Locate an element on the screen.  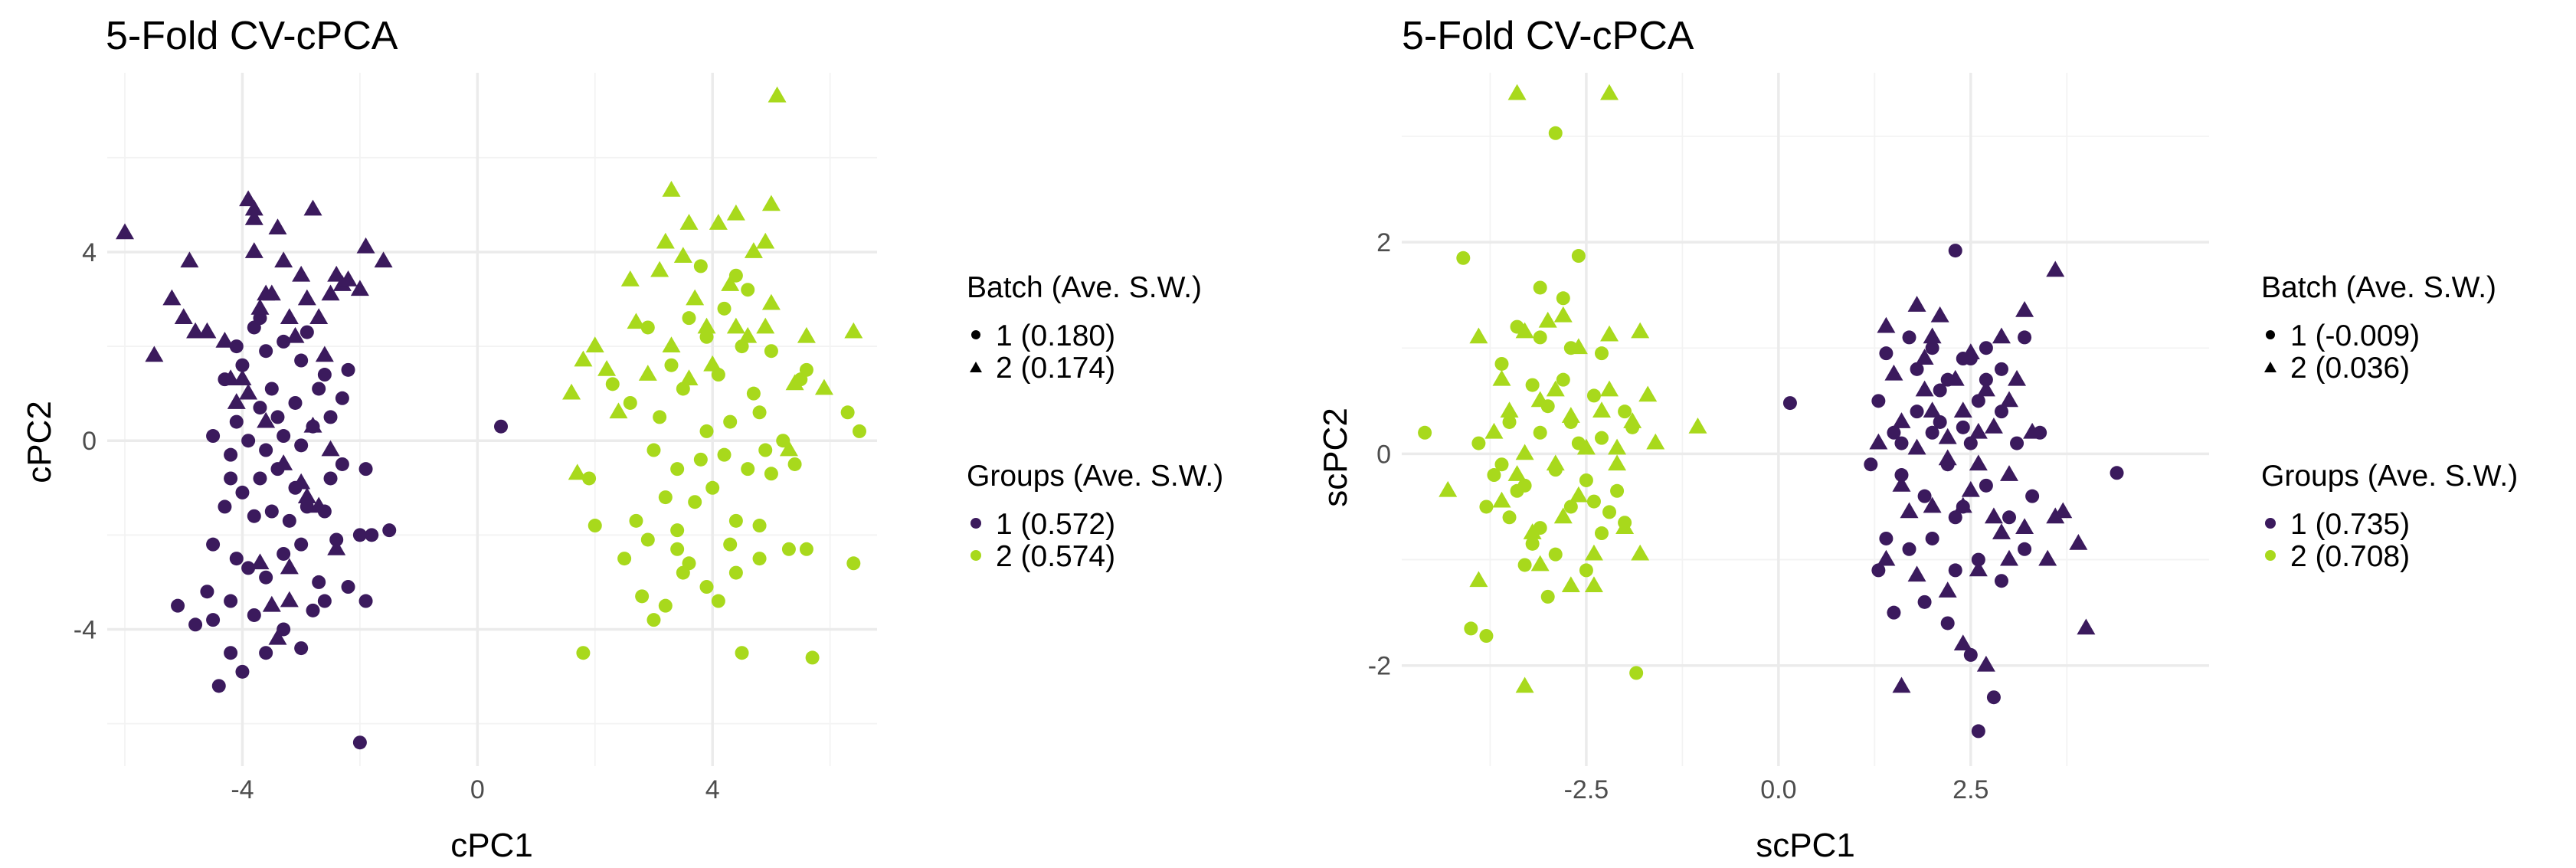
x-axis-title: cPC1 is located at coordinates (491, 846).